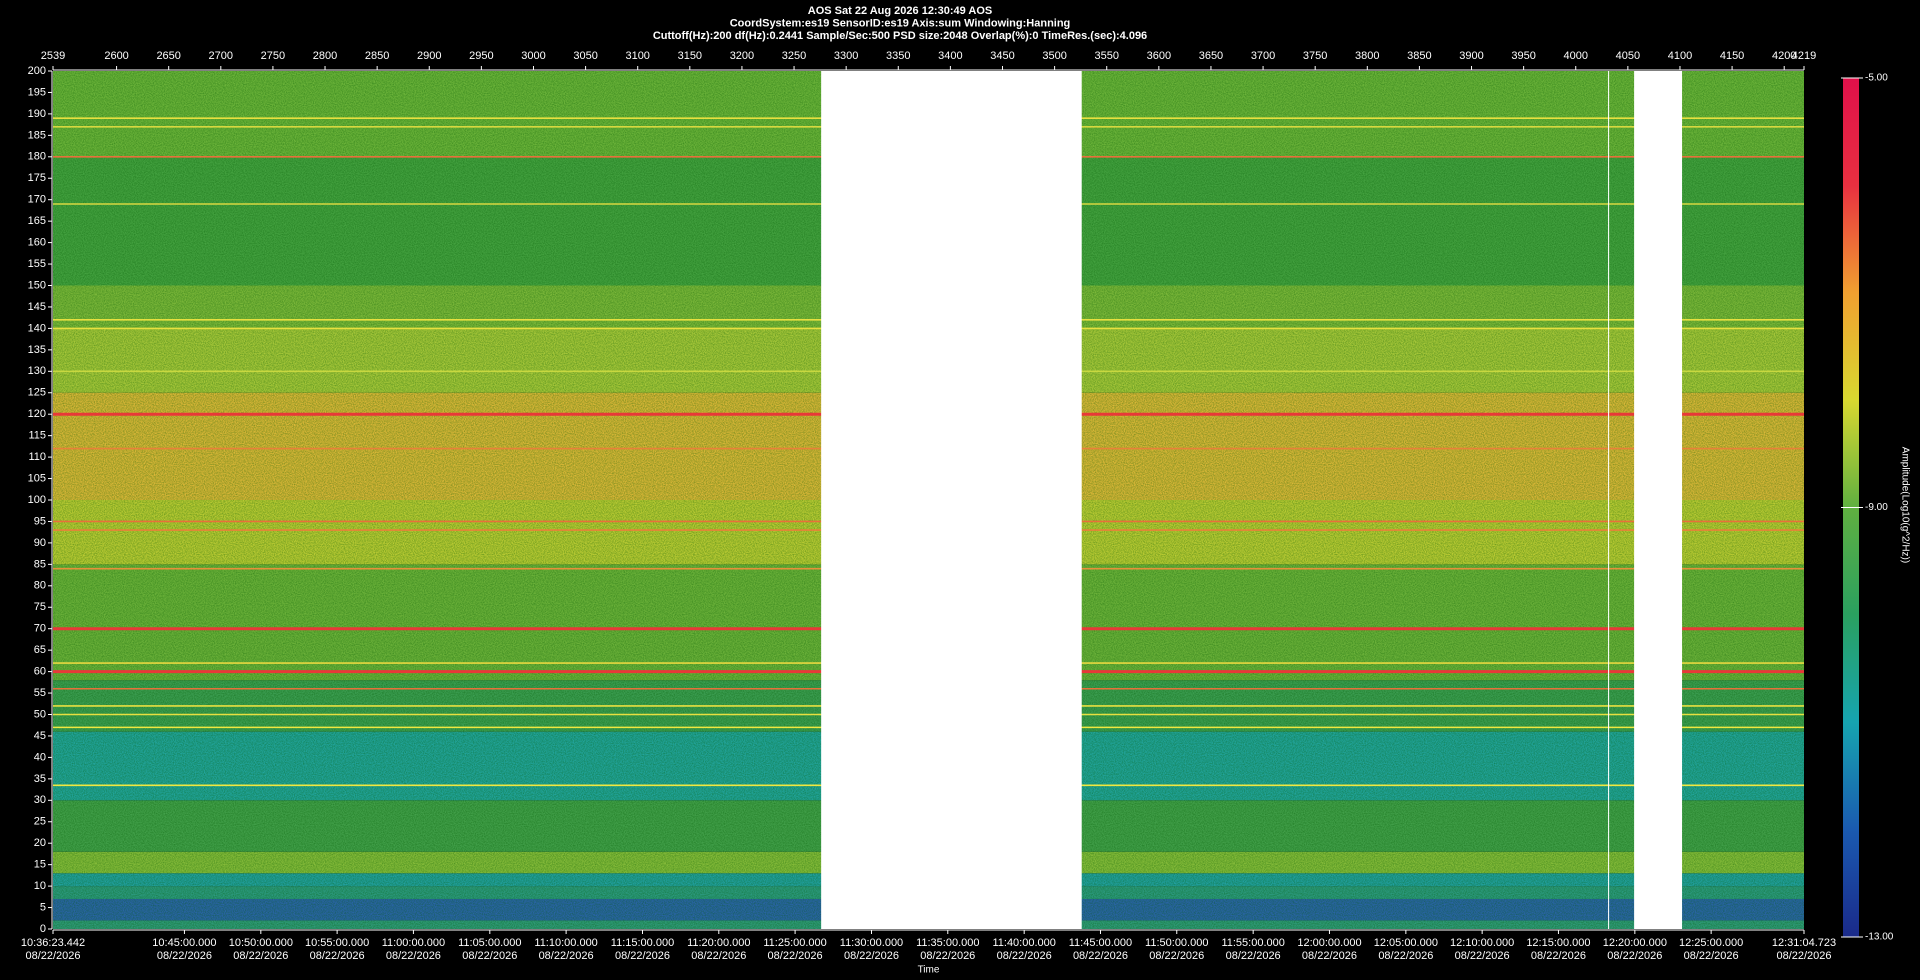  Describe the element at coordinates (40, 607) in the screenshot. I see `y-tick-label: 75` at that location.